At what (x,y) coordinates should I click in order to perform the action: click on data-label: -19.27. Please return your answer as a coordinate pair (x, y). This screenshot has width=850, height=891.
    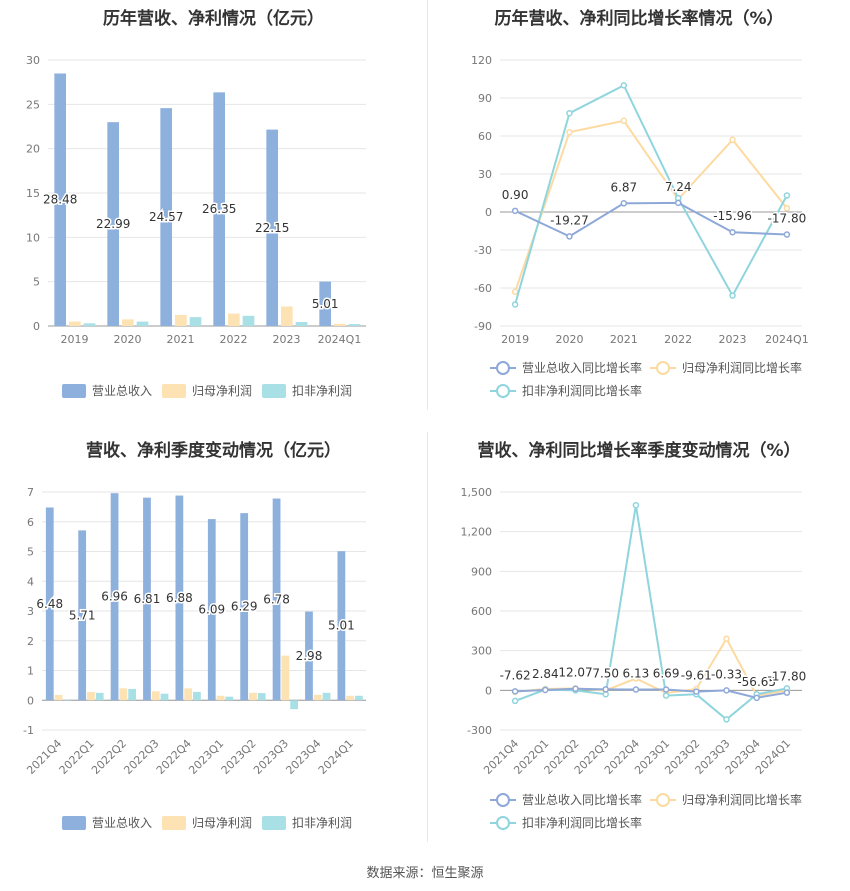
    Looking at the image, I should click on (569, 220).